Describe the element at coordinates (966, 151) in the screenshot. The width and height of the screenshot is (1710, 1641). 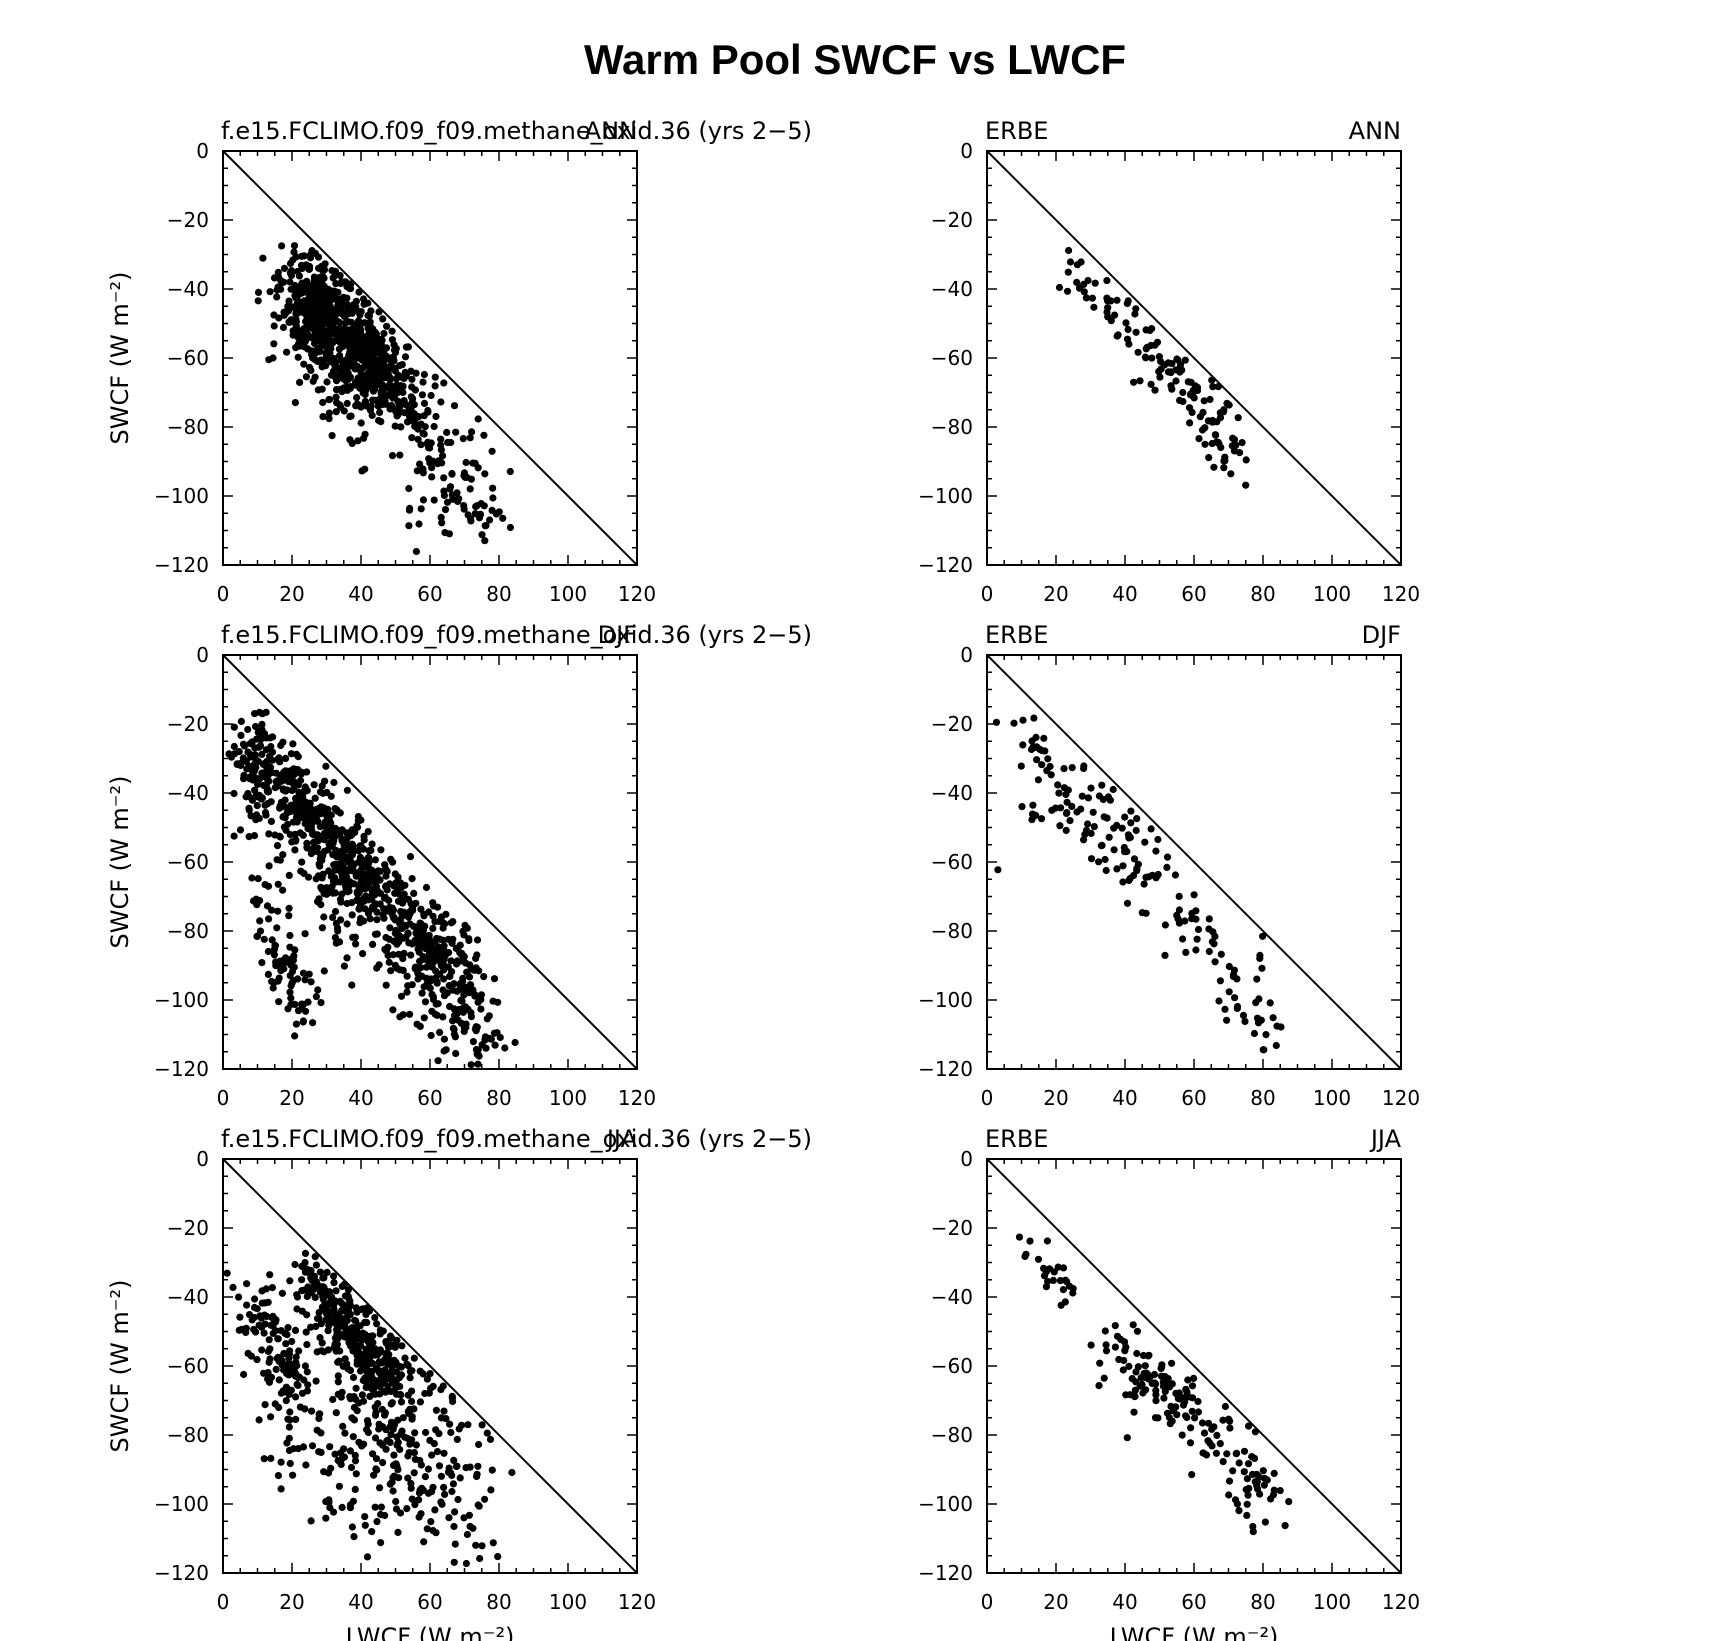
I see `y-tick-label: 0` at that location.